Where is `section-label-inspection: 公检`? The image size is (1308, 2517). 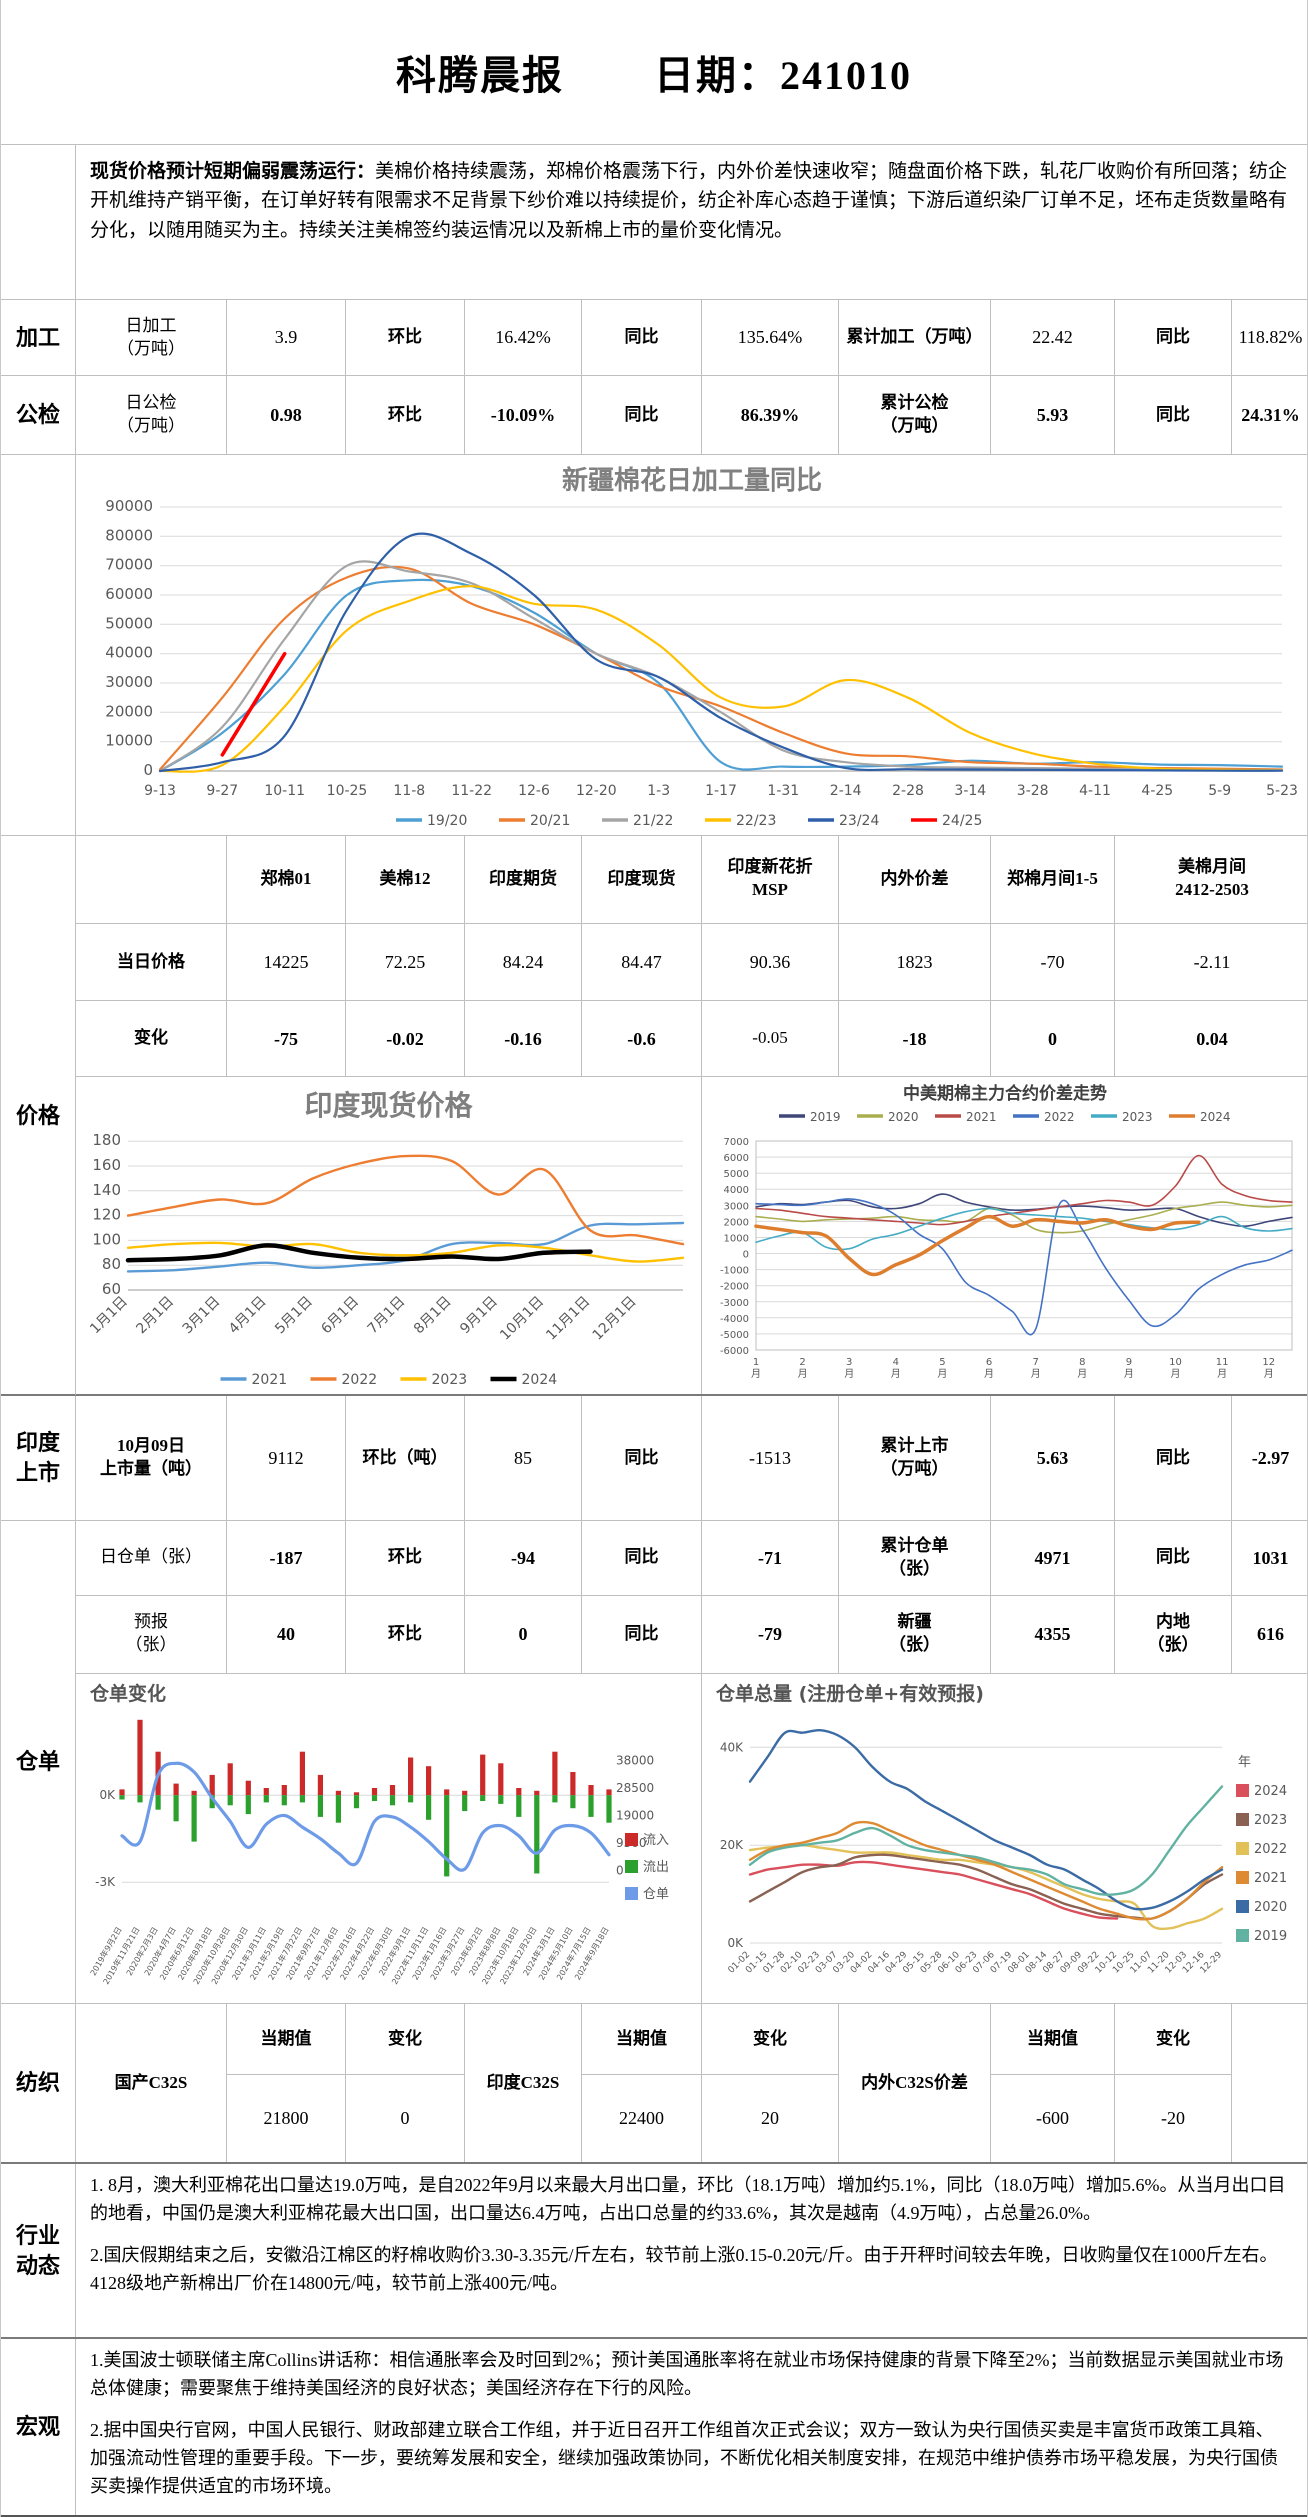 section-label-inspection: 公检 is located at coordinates (38, 415).